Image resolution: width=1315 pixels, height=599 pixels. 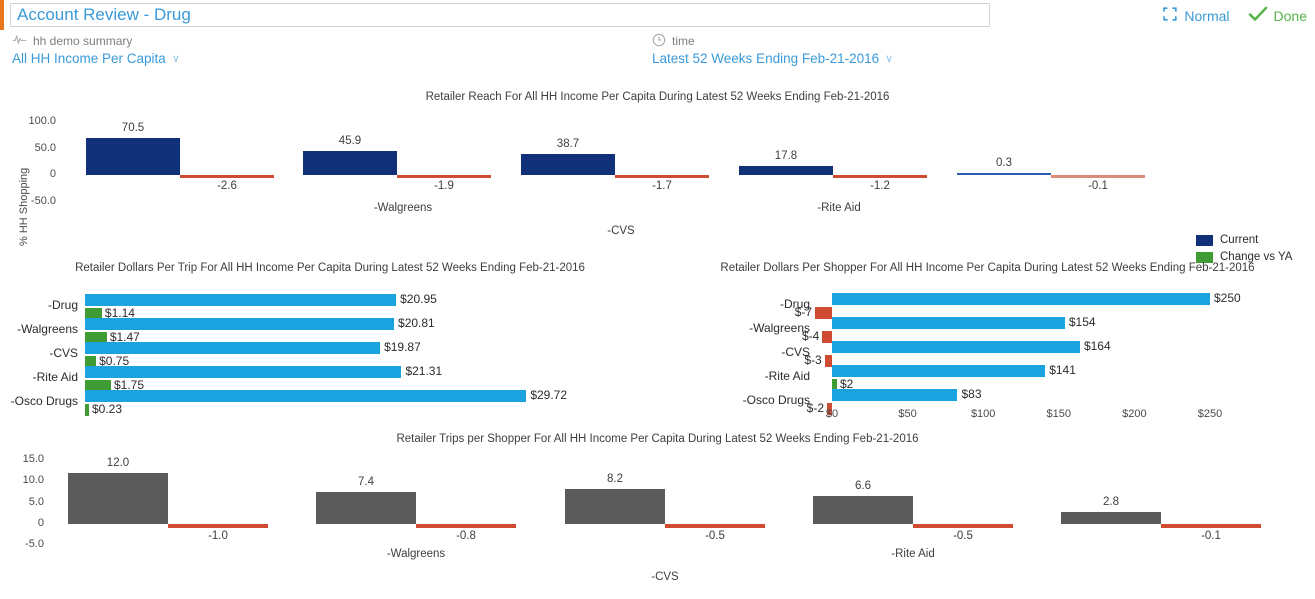 What do you see at coordinates (813, 360) in the screenshot?
I see `bar-change-label: $-3` at bounding box center [813, 360].